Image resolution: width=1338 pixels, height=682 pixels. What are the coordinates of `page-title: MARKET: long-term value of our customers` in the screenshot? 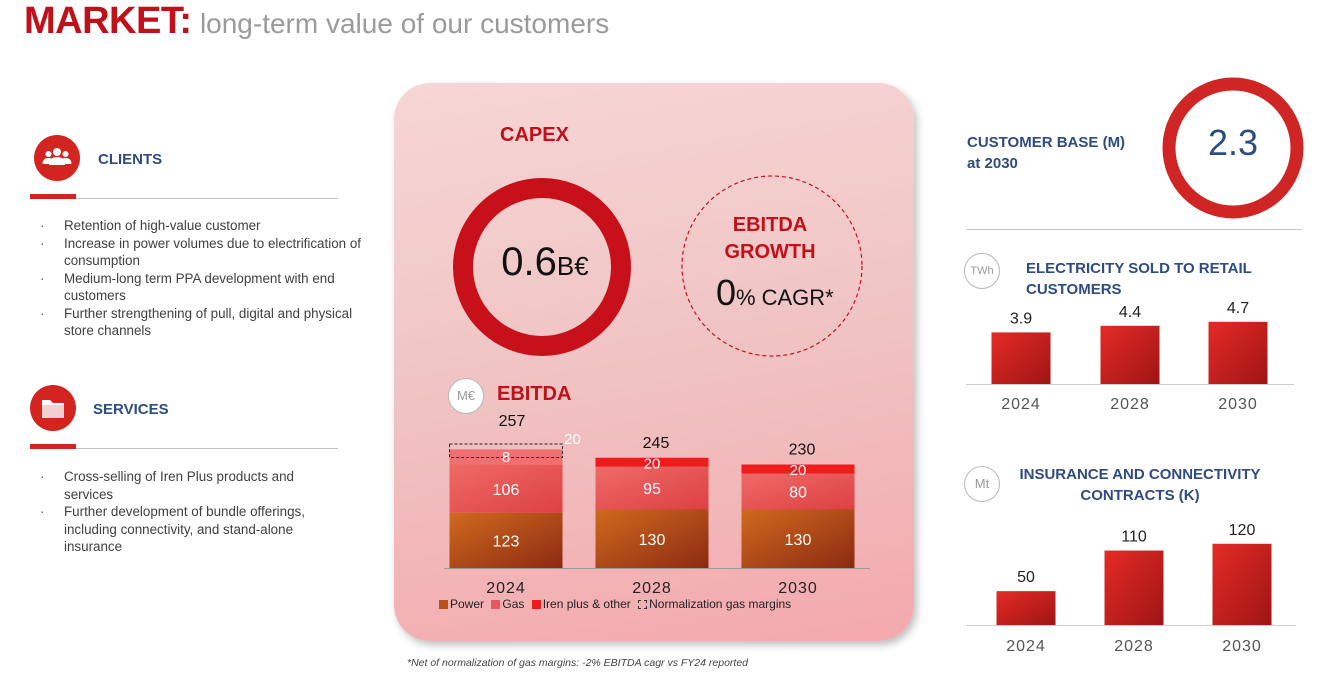 It's located at (316, 21).